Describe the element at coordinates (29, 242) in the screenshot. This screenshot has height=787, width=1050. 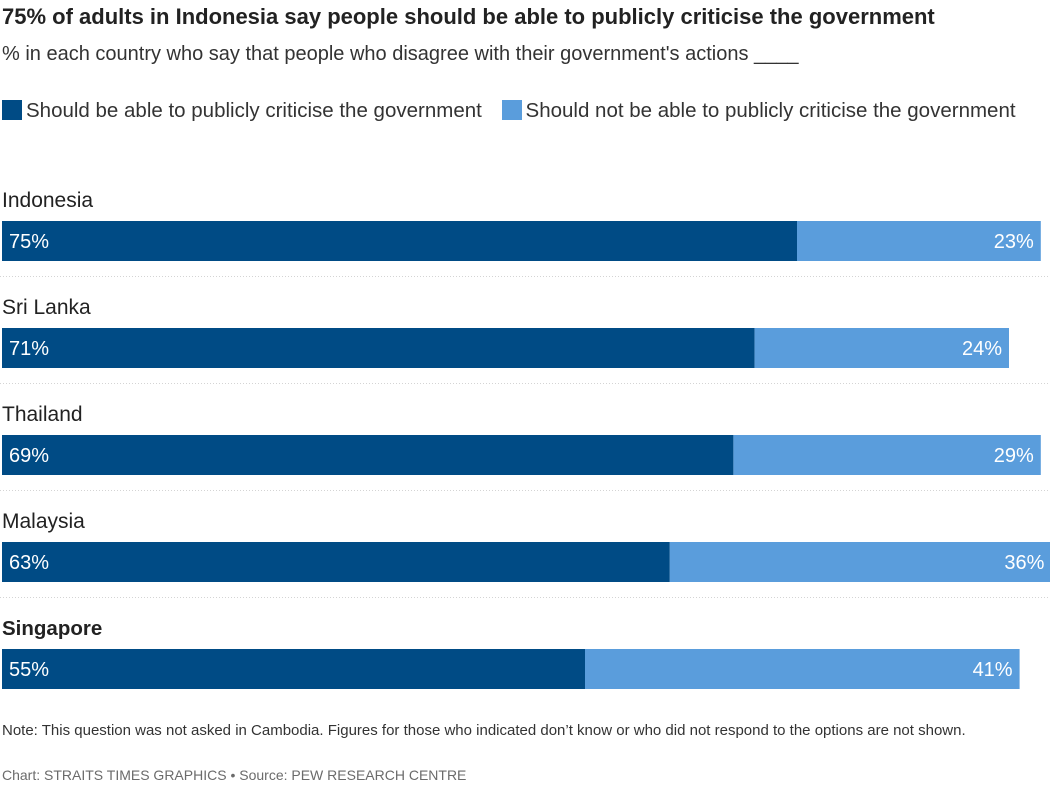
I see `data-label-should-indonesia: 75%` at that location.